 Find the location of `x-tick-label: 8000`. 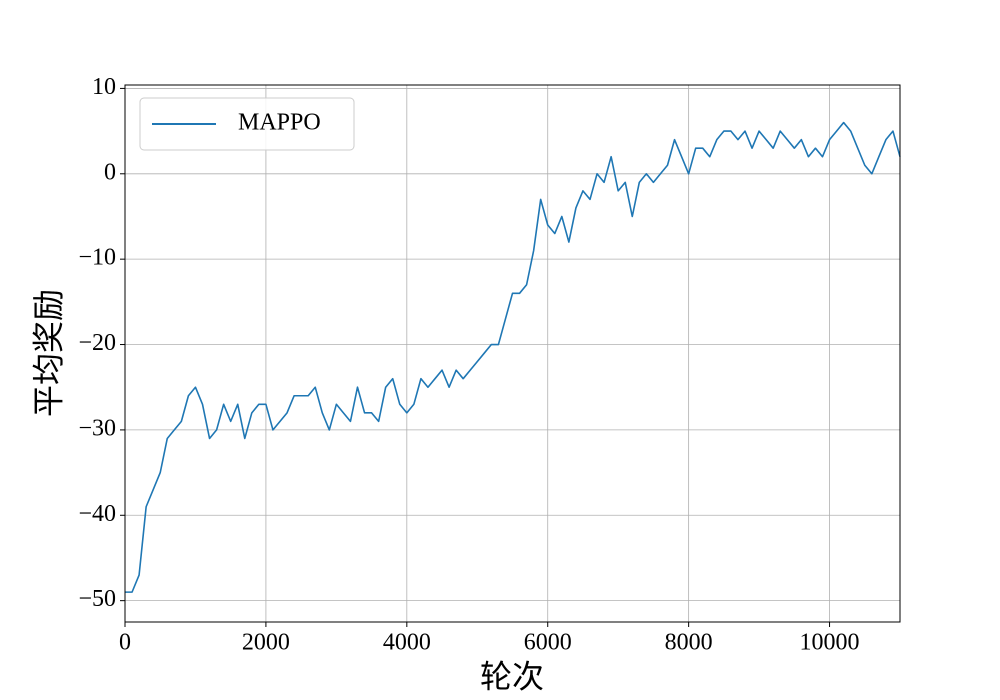

x-tick-label: 8000 is located at coordinates (689, 643).